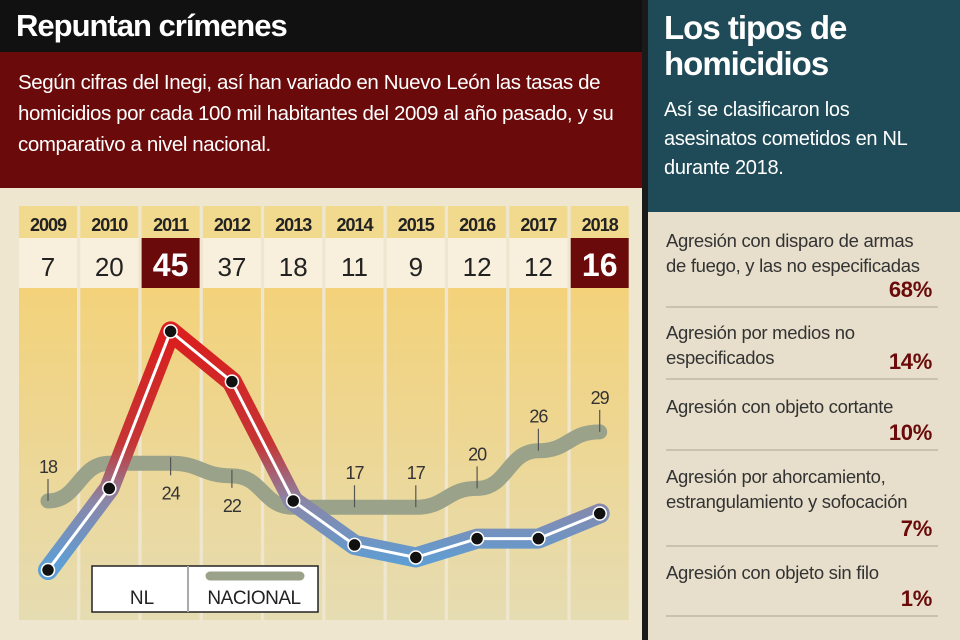  Describe the element at coordinates (910, 432) in the screenshot. I see `item-percent: 10%` at that location.